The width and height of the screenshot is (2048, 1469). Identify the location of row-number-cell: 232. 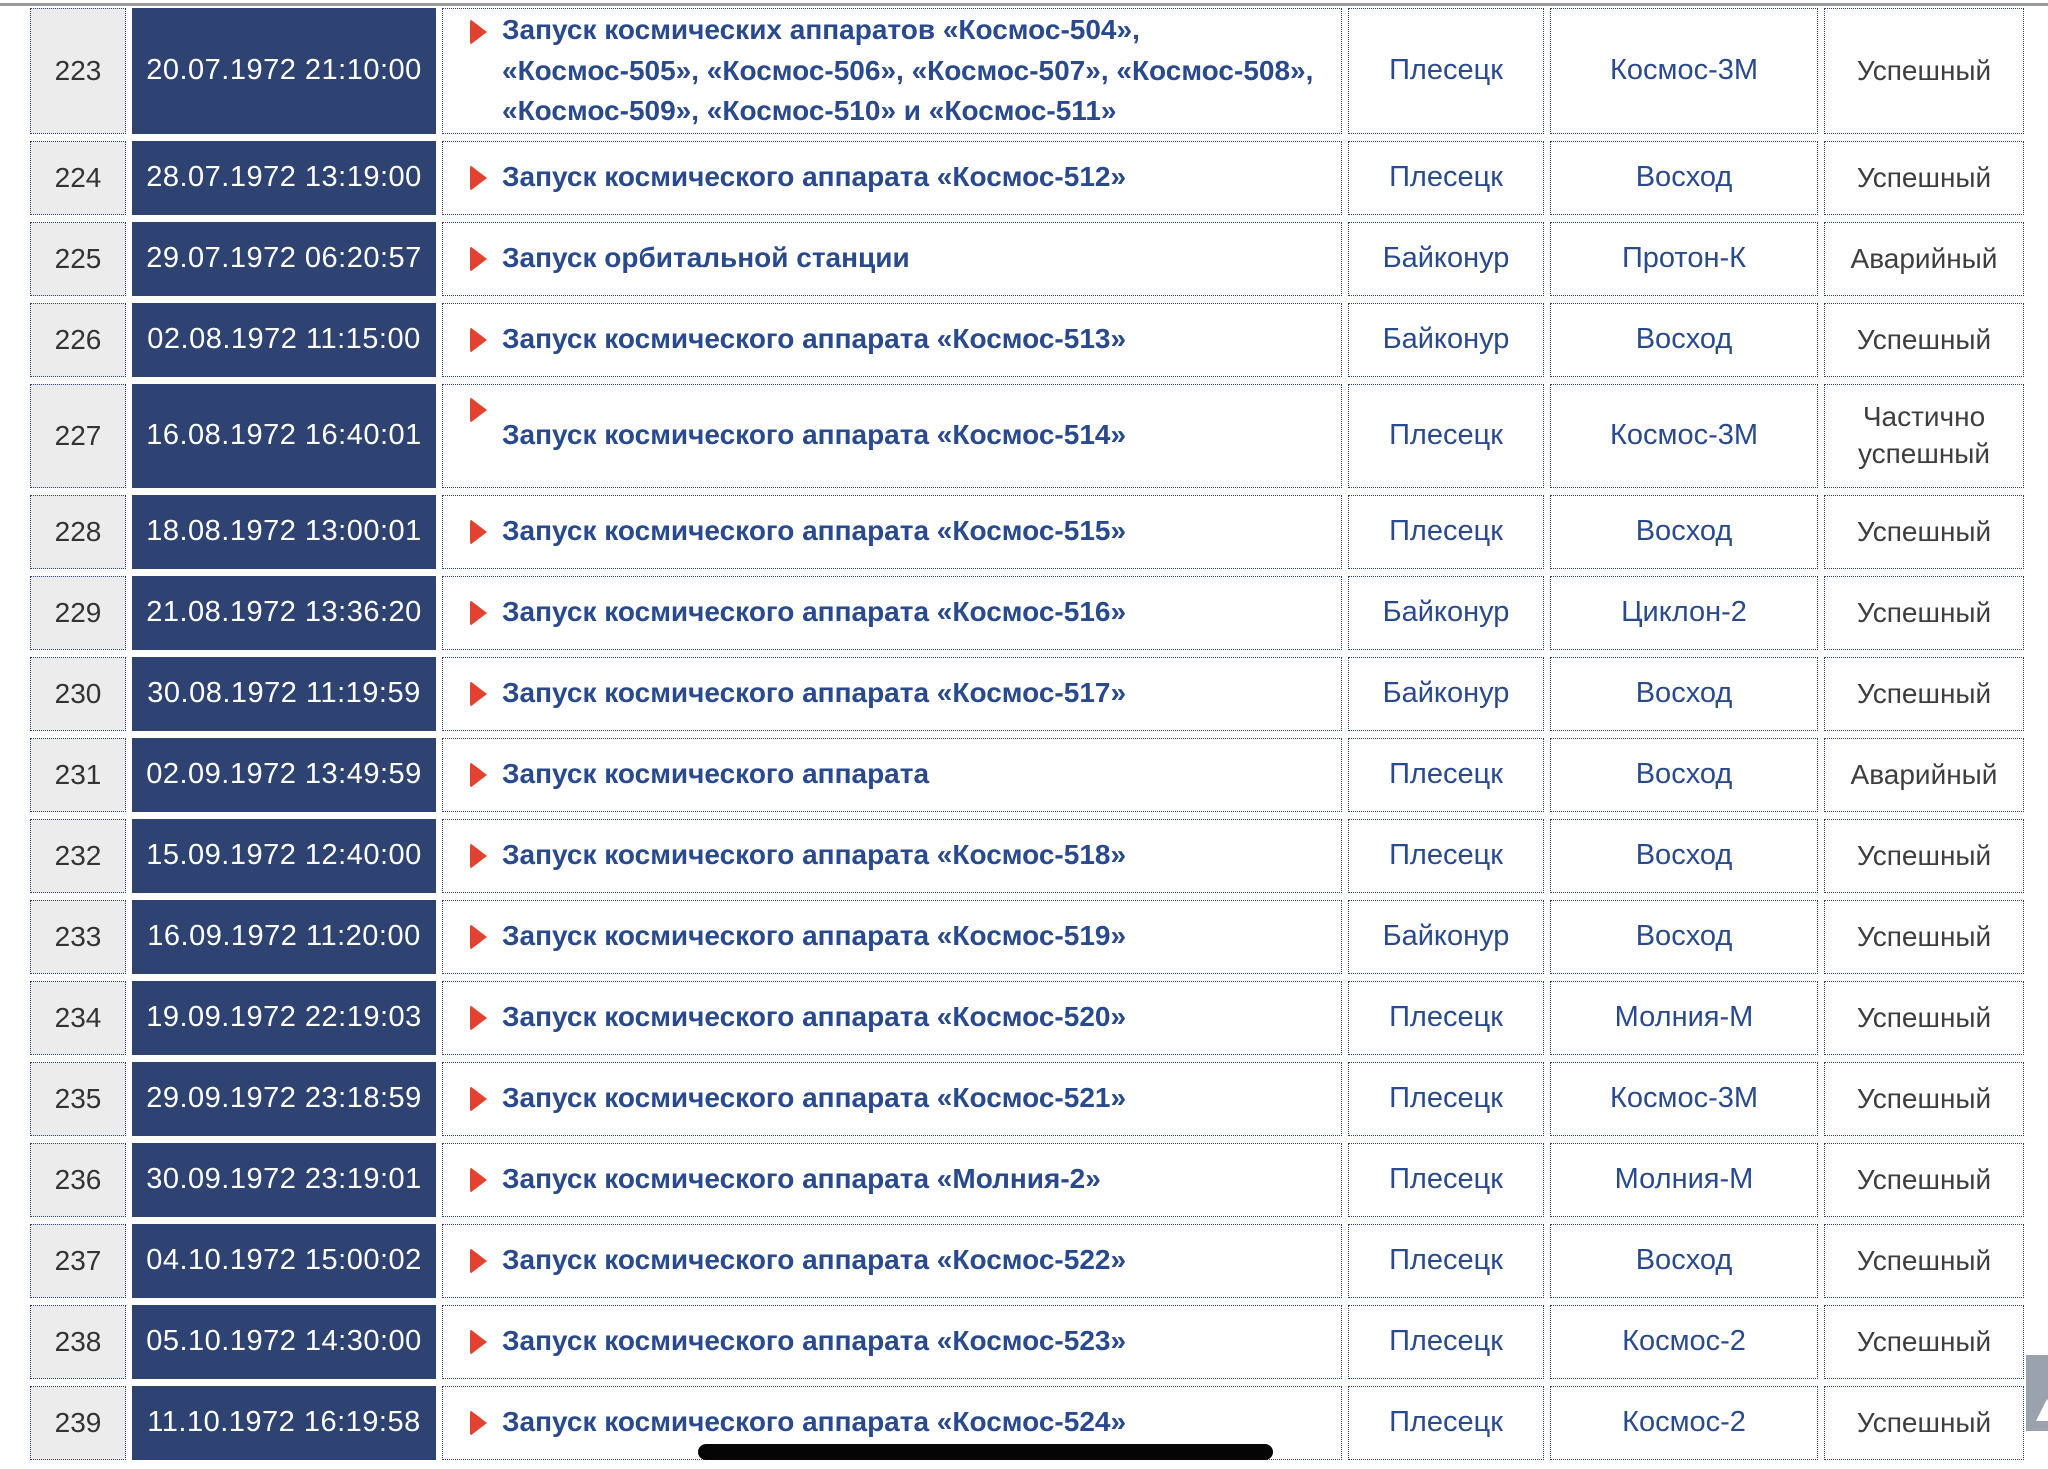
(78, 855).